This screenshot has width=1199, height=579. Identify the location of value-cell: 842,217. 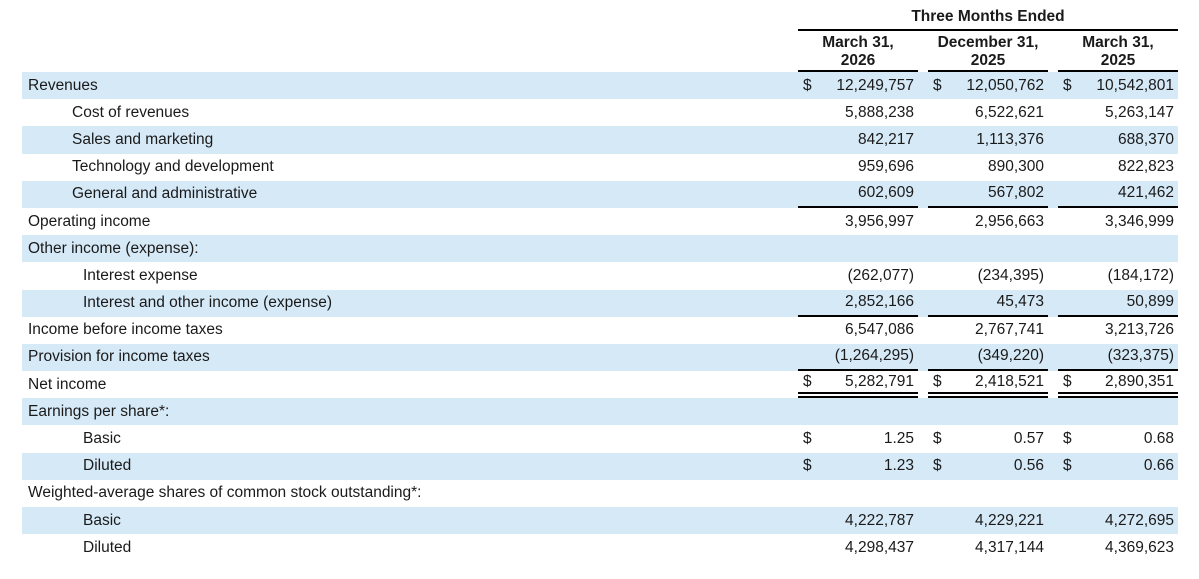
(858, 139).